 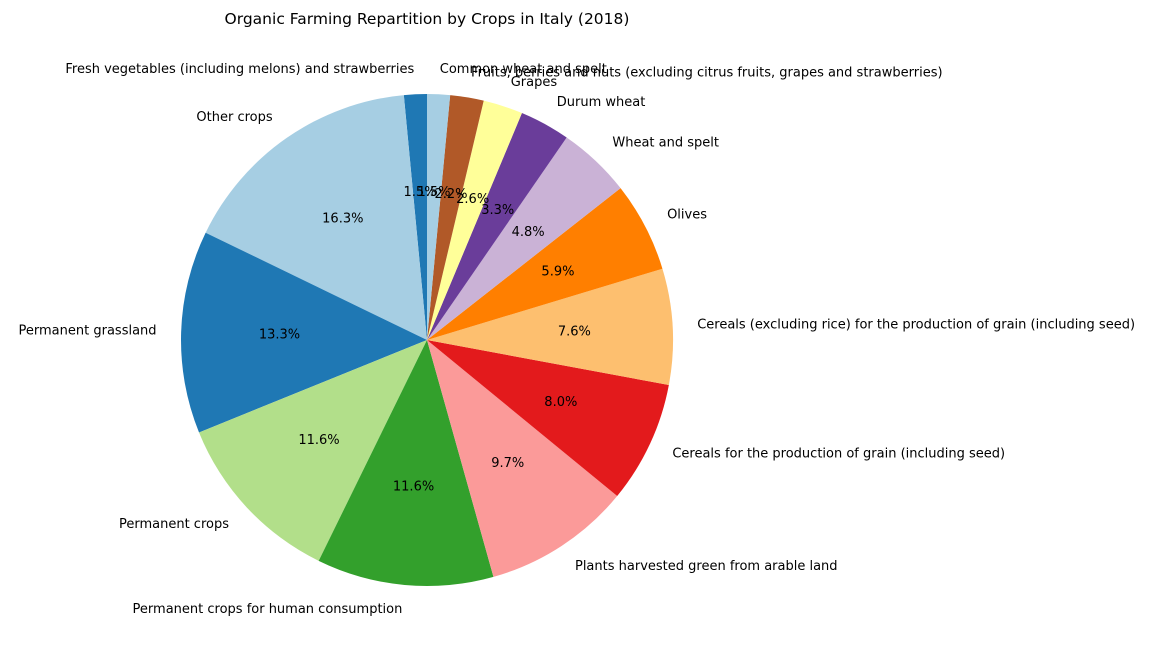 What do you see at coordinates (174, 524) in the screenshot?
I see `slice-label-3: Permanent crops` at bounding box center [174, 524].